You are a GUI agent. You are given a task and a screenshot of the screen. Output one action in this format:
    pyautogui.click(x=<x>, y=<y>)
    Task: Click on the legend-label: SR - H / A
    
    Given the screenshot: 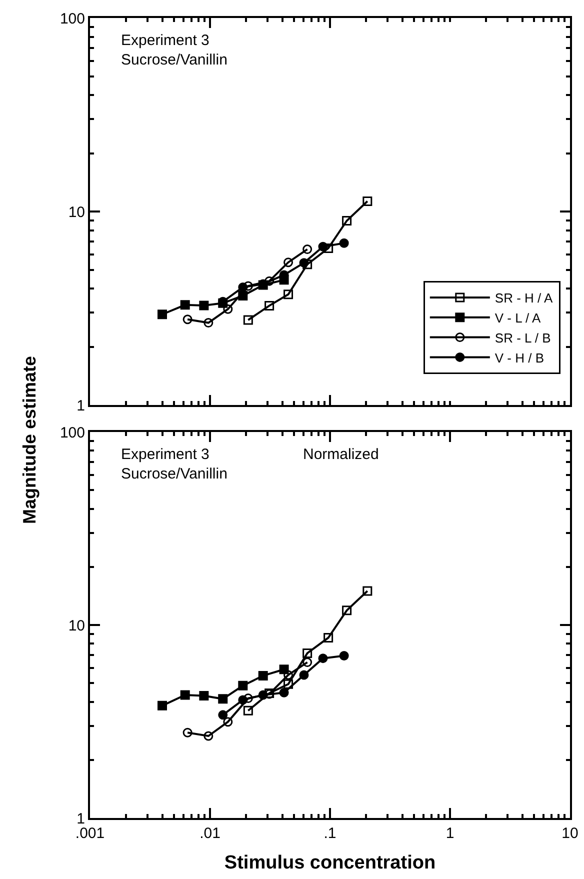 What is the action you would take?
    pyautogui.click(x=524, y=298)
    